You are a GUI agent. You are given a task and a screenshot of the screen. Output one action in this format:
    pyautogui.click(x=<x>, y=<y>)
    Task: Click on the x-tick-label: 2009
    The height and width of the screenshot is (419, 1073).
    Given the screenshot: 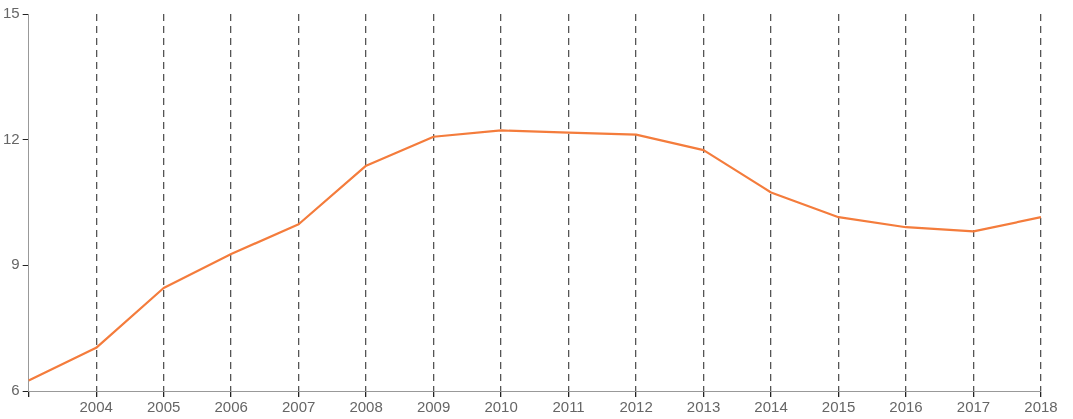 What is the action you would take?
    pyautogui.click(x=433, y=407)
    